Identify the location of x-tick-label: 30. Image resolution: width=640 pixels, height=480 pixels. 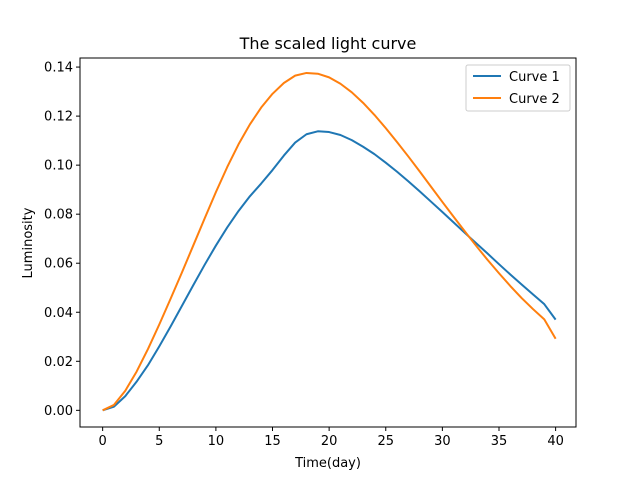
(442, 441).